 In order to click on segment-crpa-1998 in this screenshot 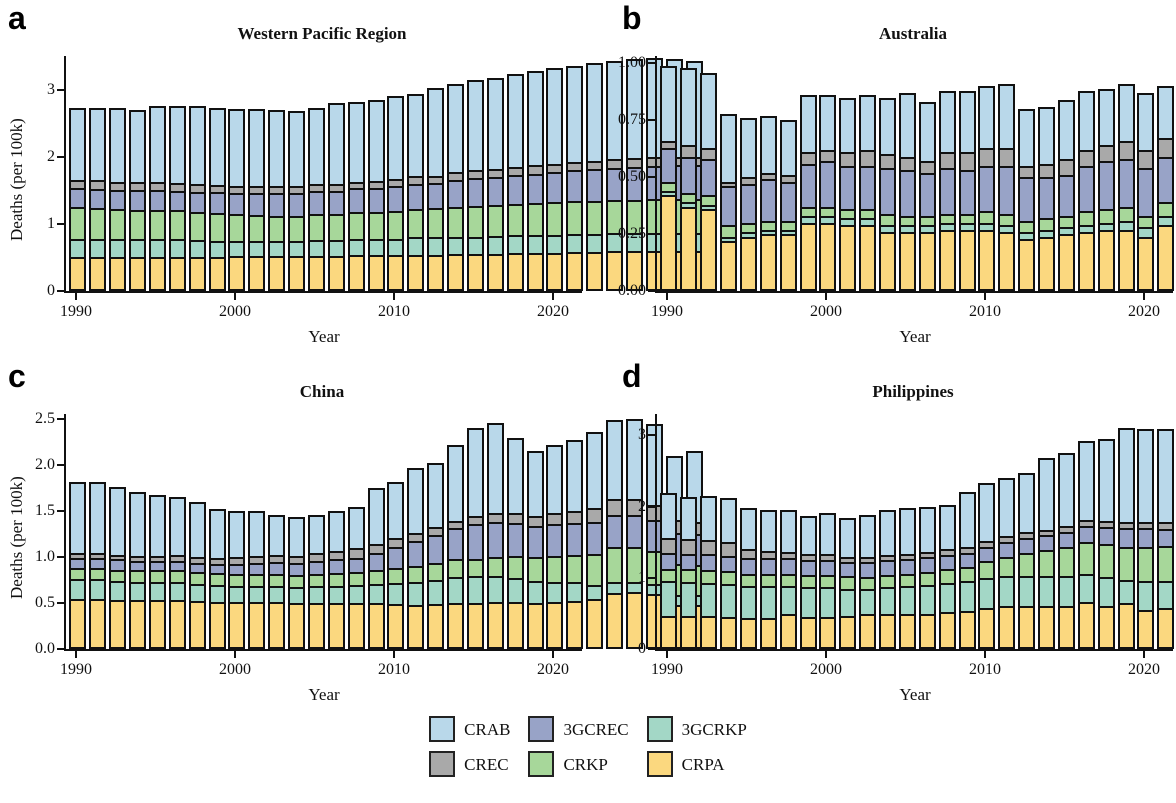, I will do `click(237, 624)`.